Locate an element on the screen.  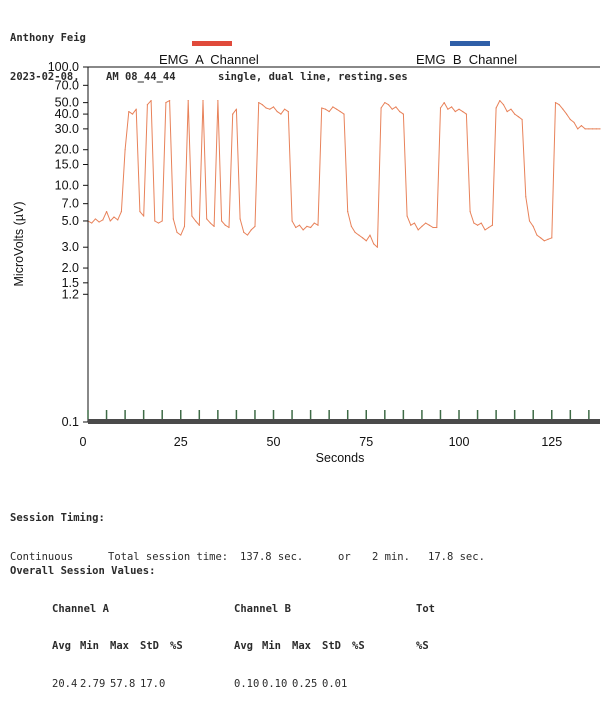
y-tick-label: 1.5 is located at coordinates (70, 283).